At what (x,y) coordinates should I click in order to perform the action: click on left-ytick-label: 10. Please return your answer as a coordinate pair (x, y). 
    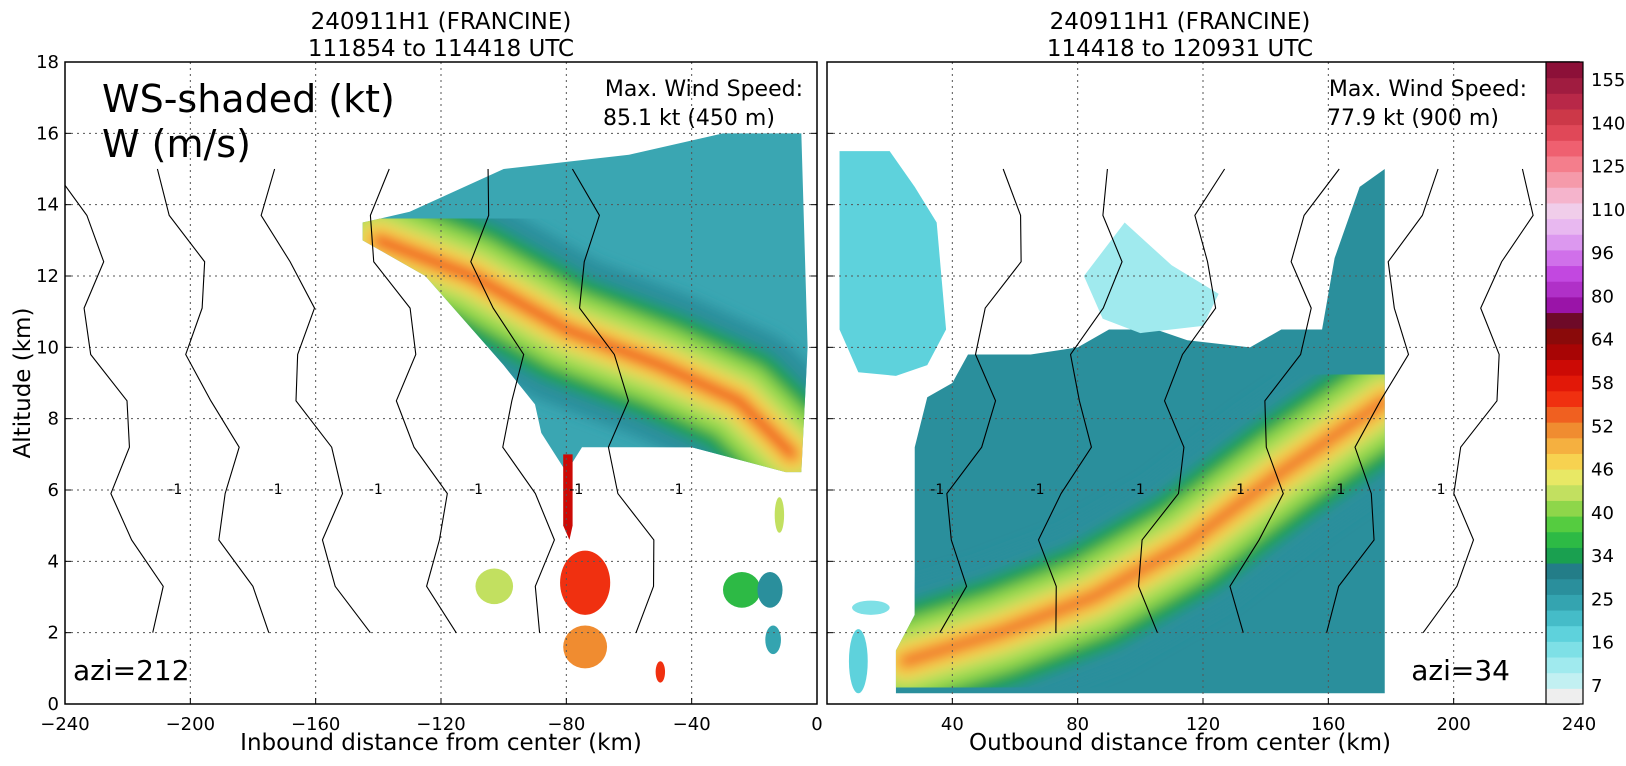
    Looking at the image, I should click on (47, 347).